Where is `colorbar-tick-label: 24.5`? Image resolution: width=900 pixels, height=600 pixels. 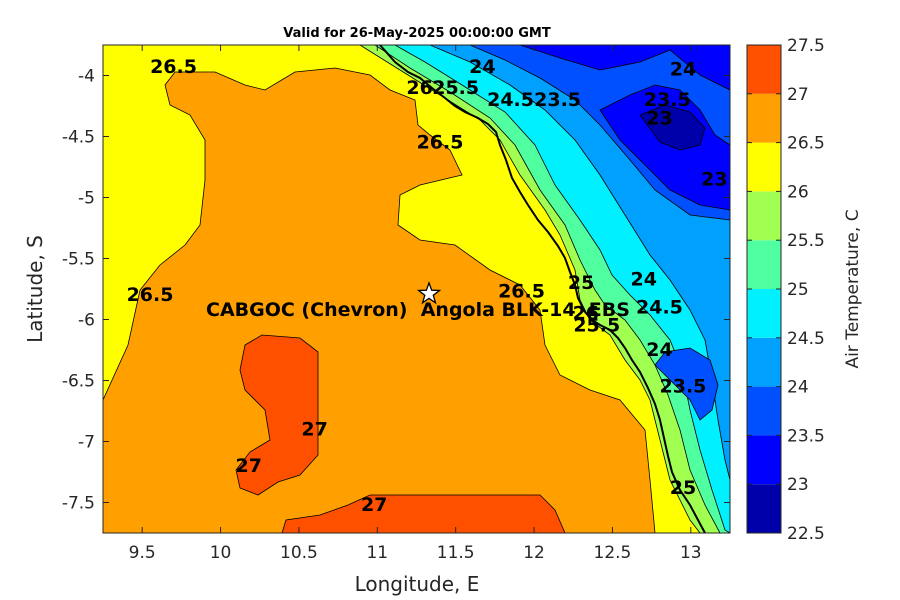
colorbar-tick-label: 24.5 is located at coordinates (806, 339).